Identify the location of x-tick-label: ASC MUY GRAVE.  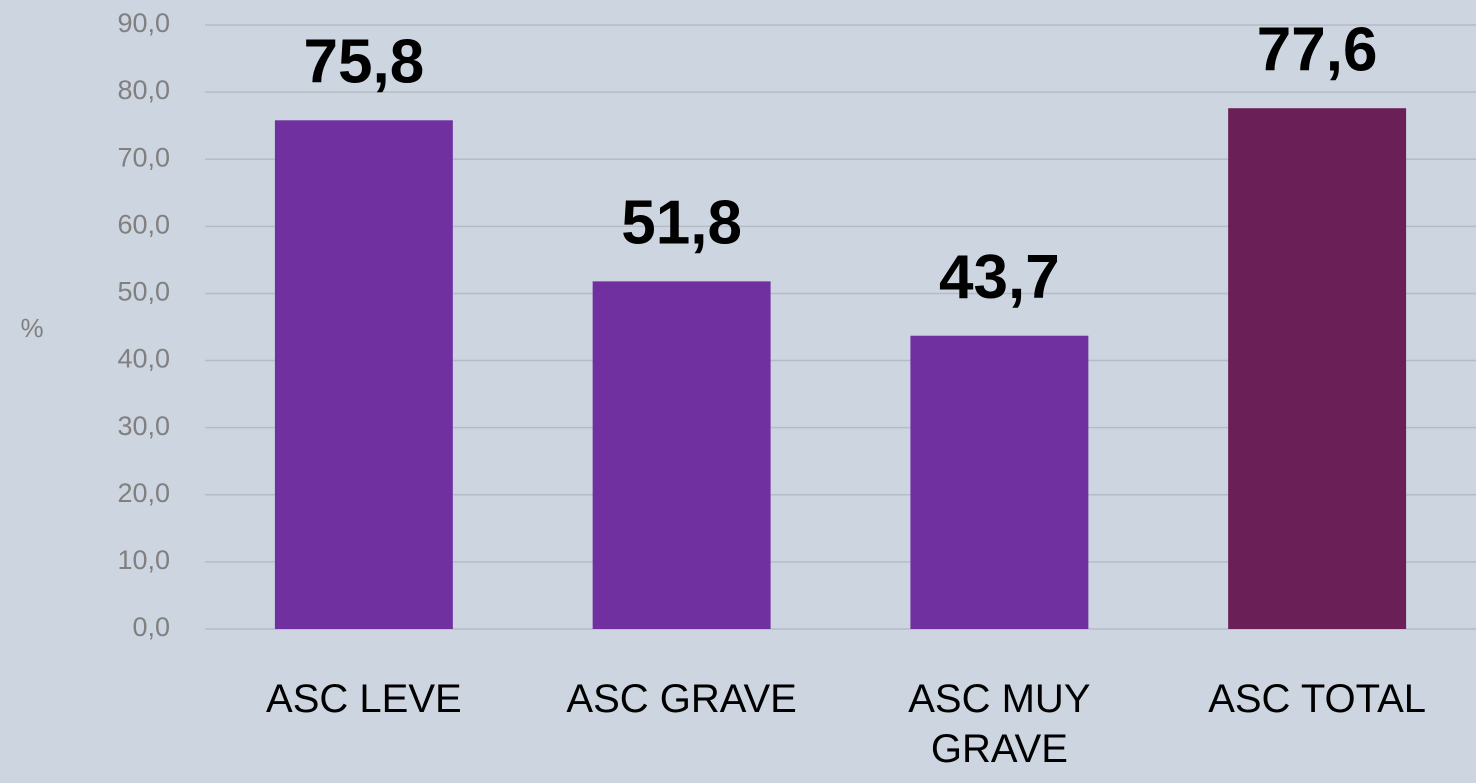
(999, 724).